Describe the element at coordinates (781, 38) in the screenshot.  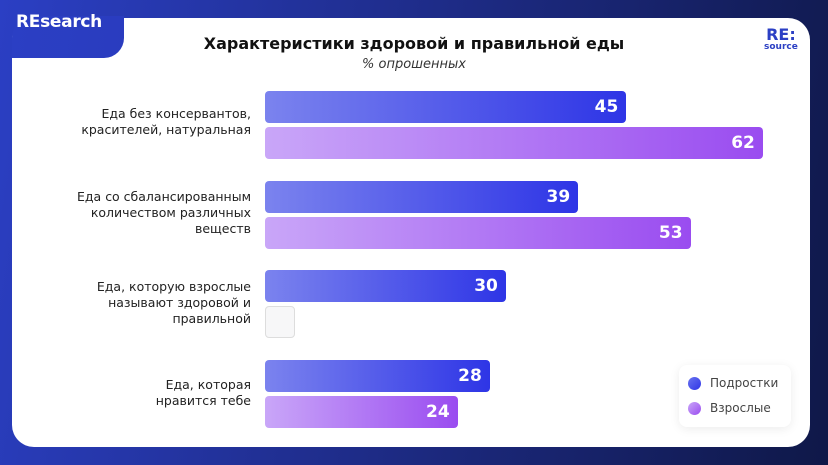
I see `resource-logo: RE: source` at that location.